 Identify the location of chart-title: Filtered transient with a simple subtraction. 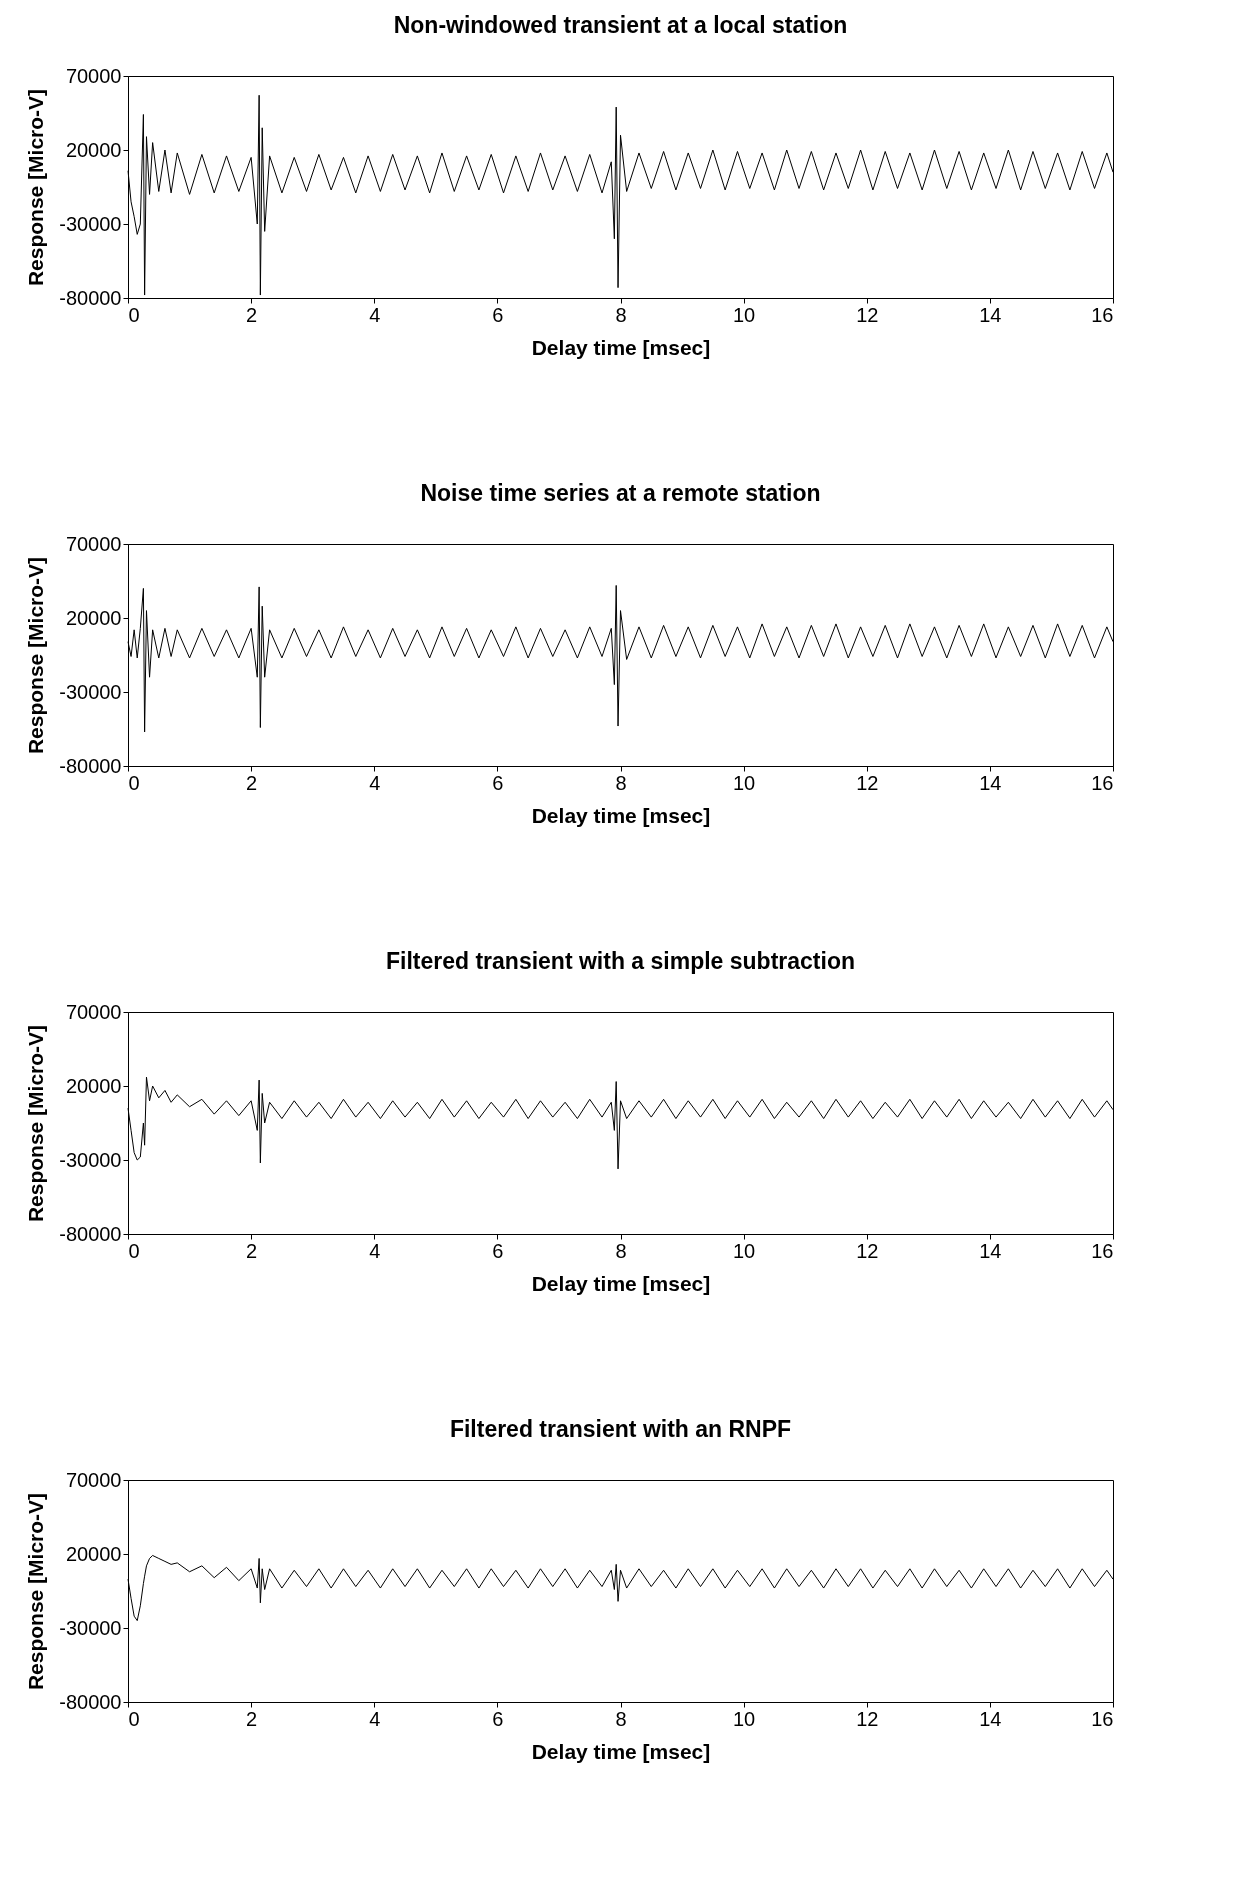
(620, 961).